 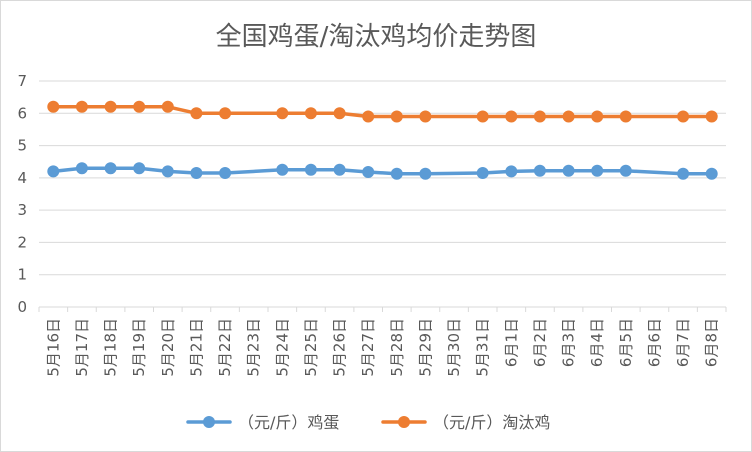 I want to click on y-tick-label: 5, so click(x=22, y=146).